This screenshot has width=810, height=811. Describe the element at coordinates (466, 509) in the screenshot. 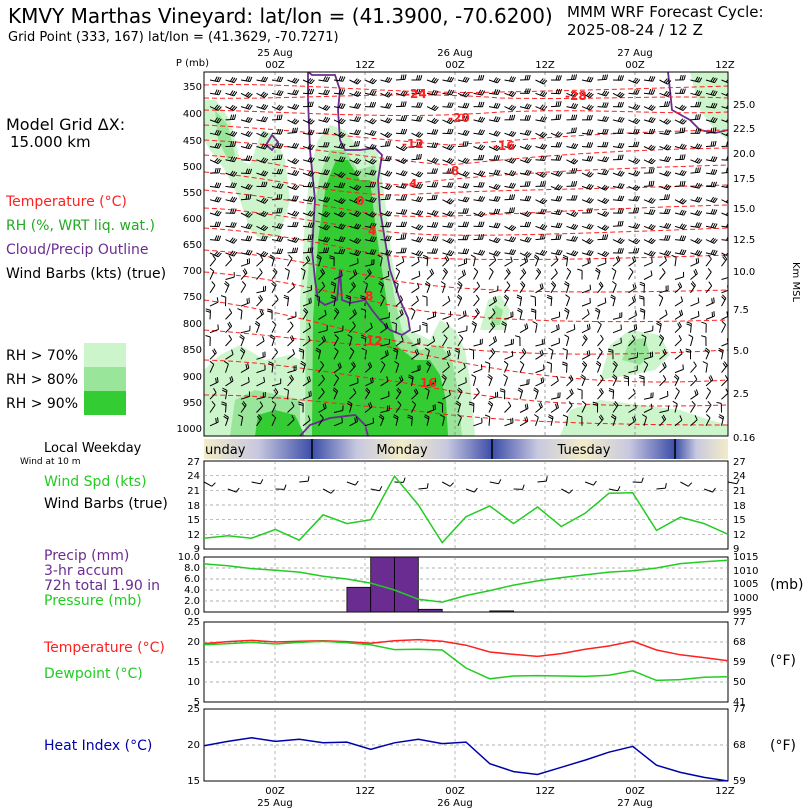

I see `wind-speed-line` at that location.